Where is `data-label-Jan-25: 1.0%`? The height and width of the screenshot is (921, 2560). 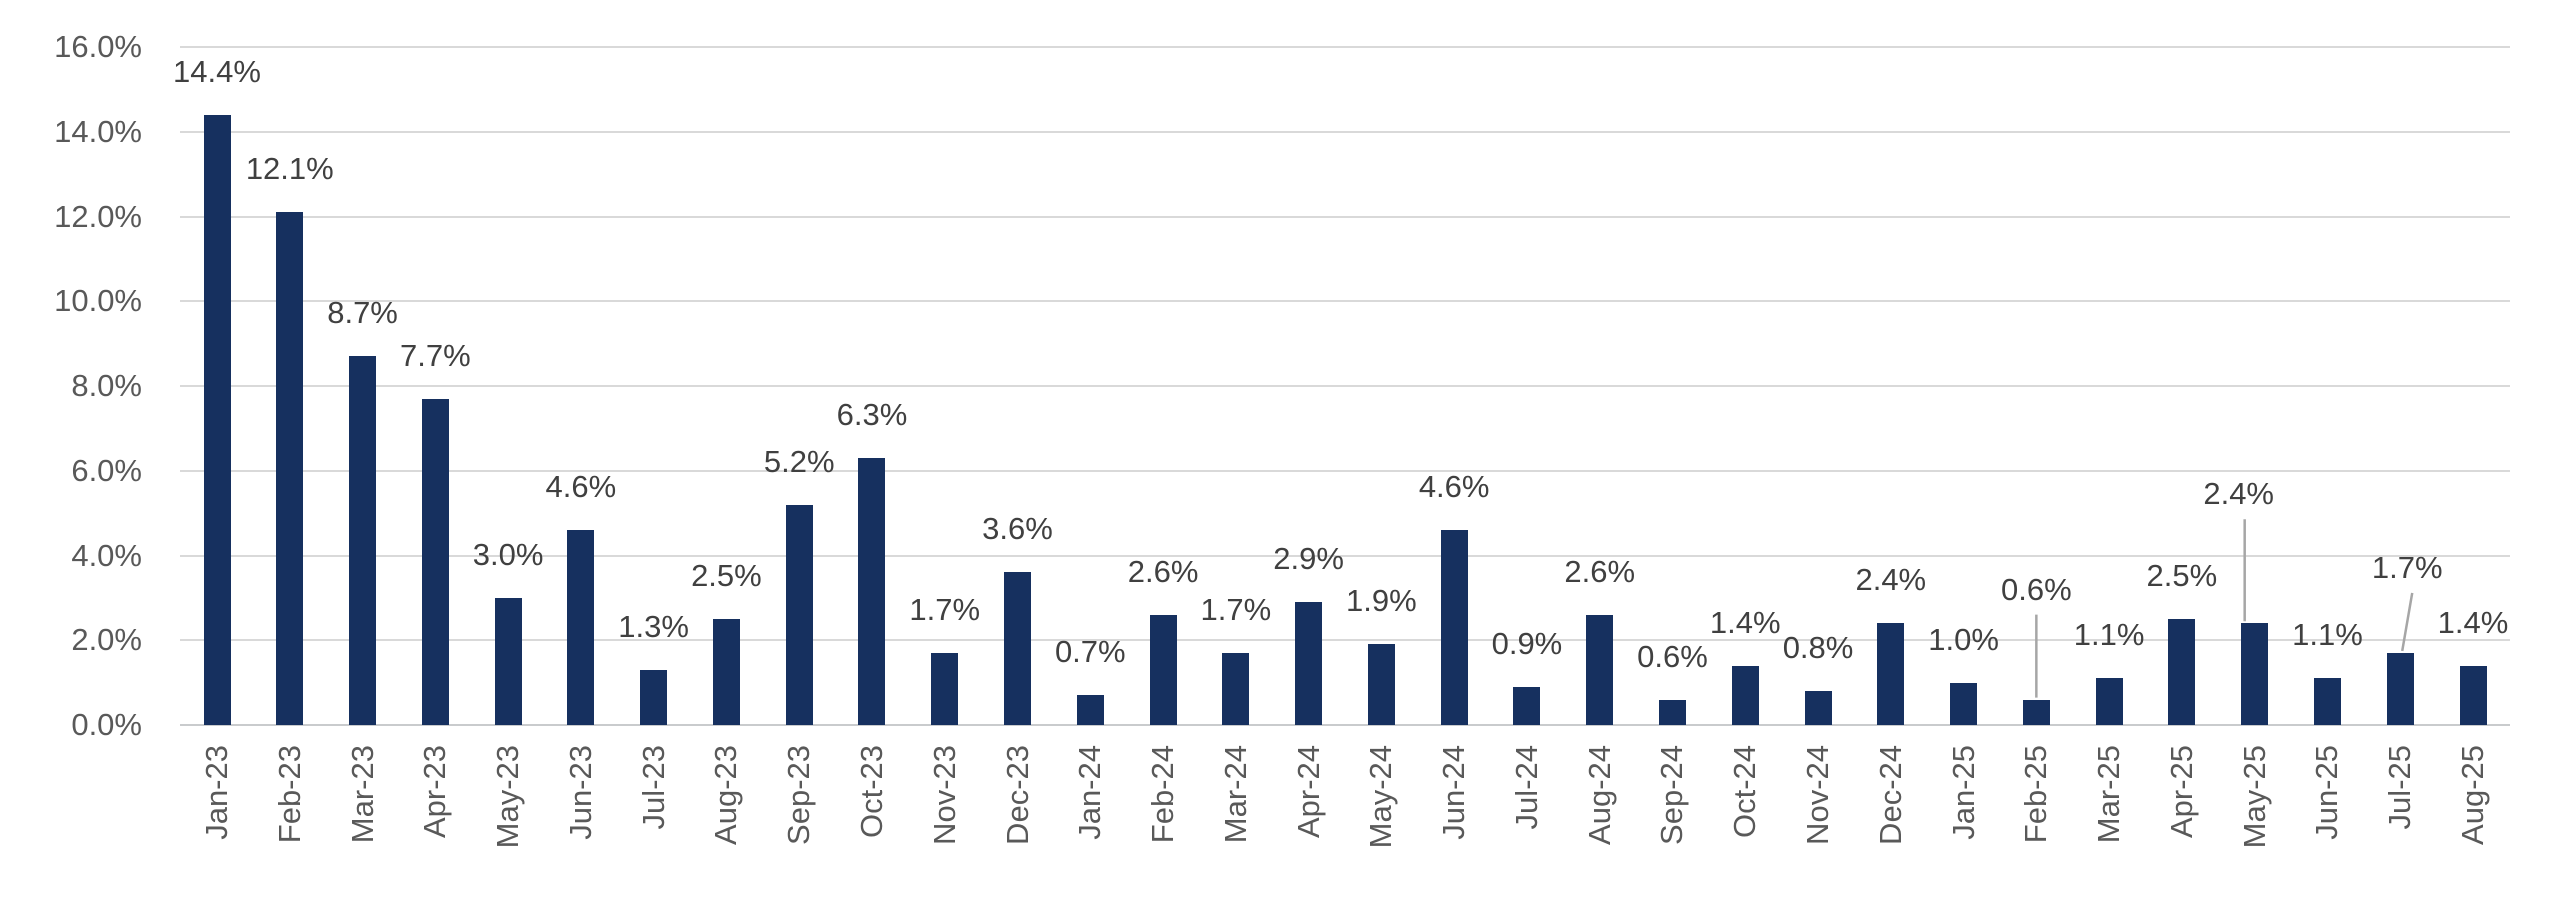
data-label-Jan-25: 1.0% is located at coordinates (1963, 639).